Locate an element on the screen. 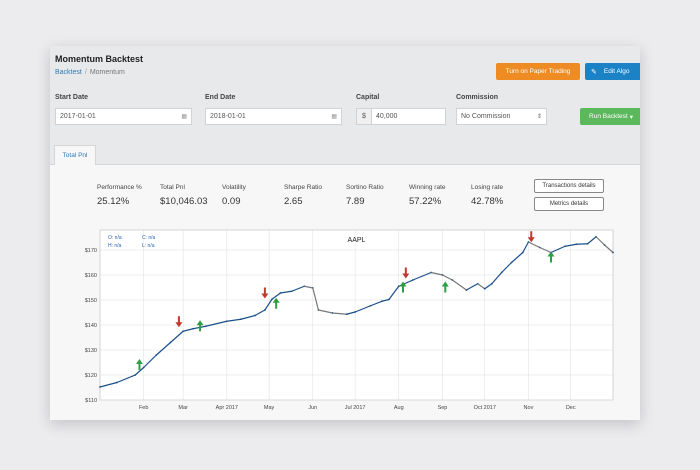  metric-value: 7.89 is located at coordinates (355, 201).